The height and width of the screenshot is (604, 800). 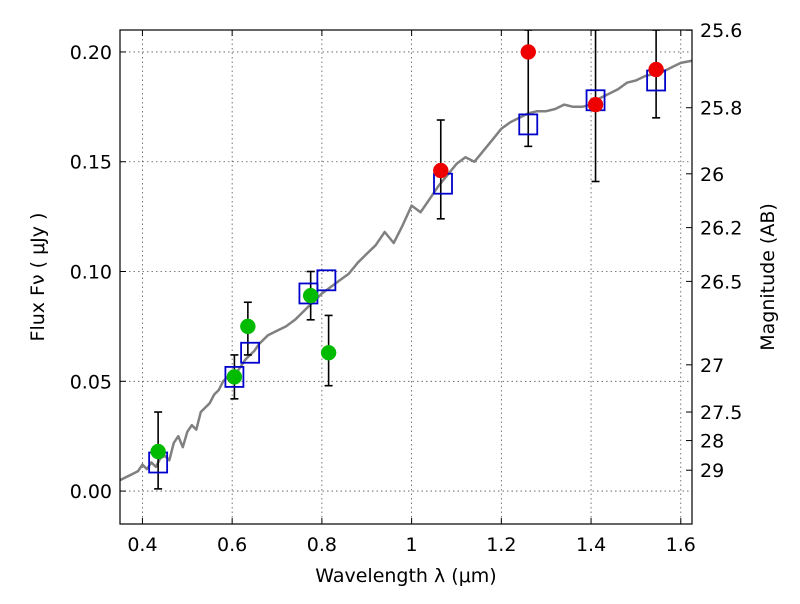 I want to click on right-tick-label: 26.2, so click(x=721, y=229).